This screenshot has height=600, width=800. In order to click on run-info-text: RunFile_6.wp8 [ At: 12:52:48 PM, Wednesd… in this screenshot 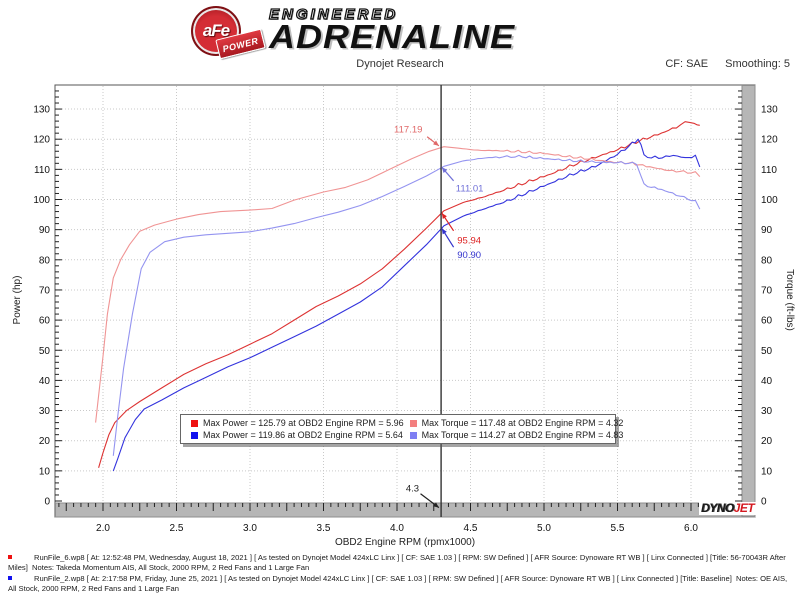, I will do `click(398, 562)`.